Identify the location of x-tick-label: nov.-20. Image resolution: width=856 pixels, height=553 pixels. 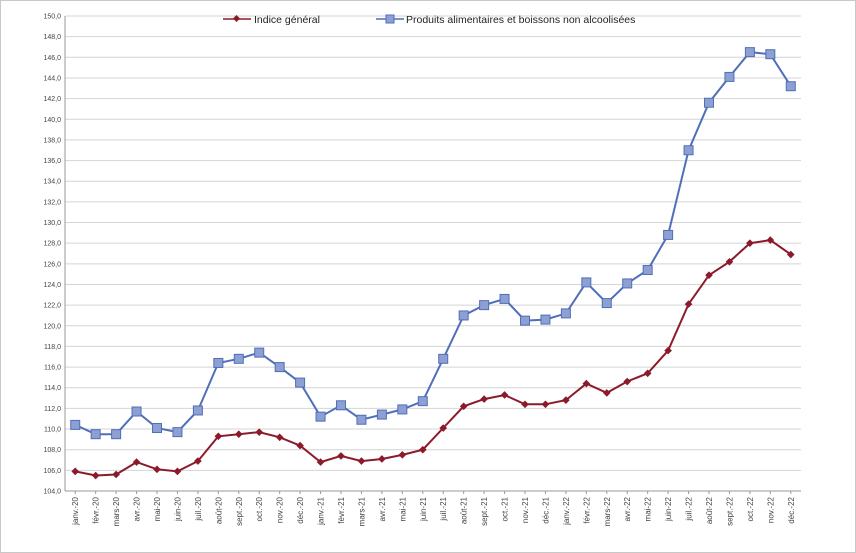
(280, 509).